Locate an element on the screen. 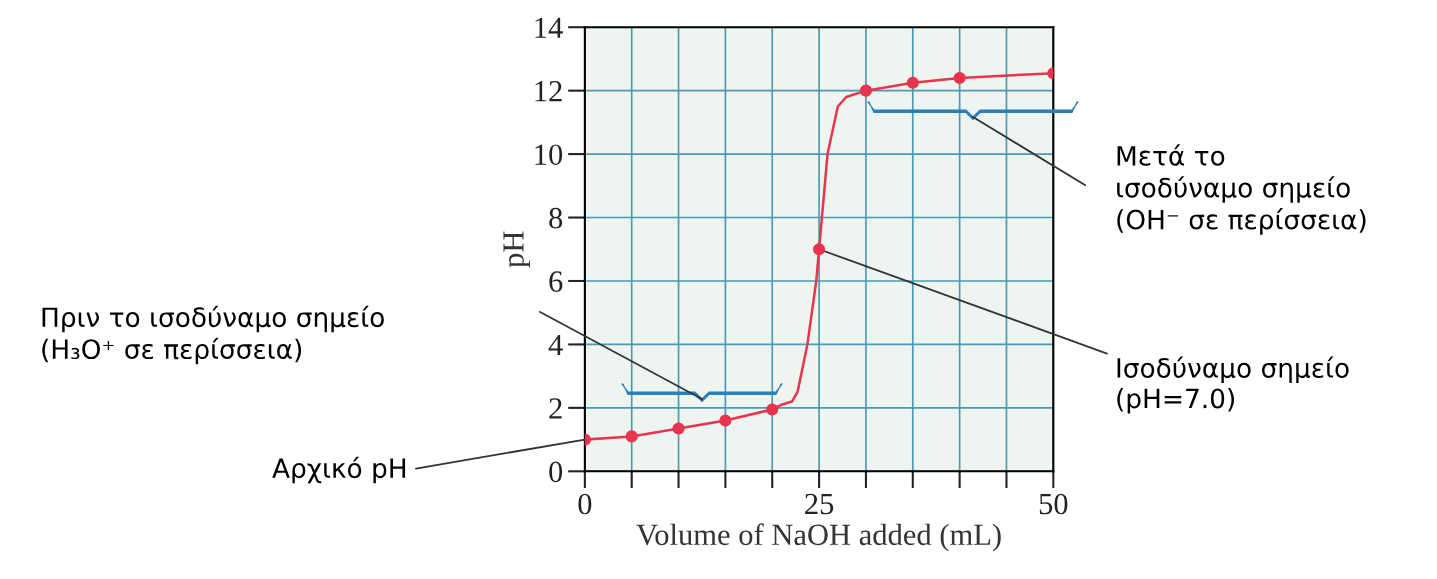  annotation: Ισοδύναμο σημείο (pH=7.0) is located at coordinates (1233, 385).